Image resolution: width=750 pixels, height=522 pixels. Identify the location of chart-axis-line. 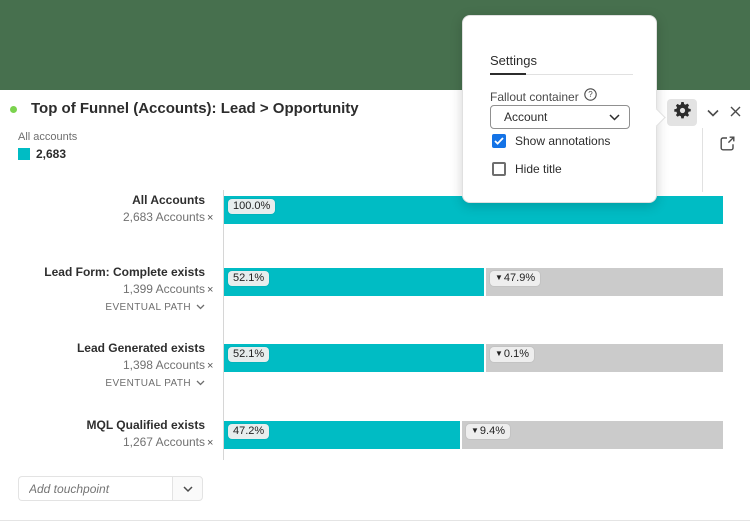
(223, 325).